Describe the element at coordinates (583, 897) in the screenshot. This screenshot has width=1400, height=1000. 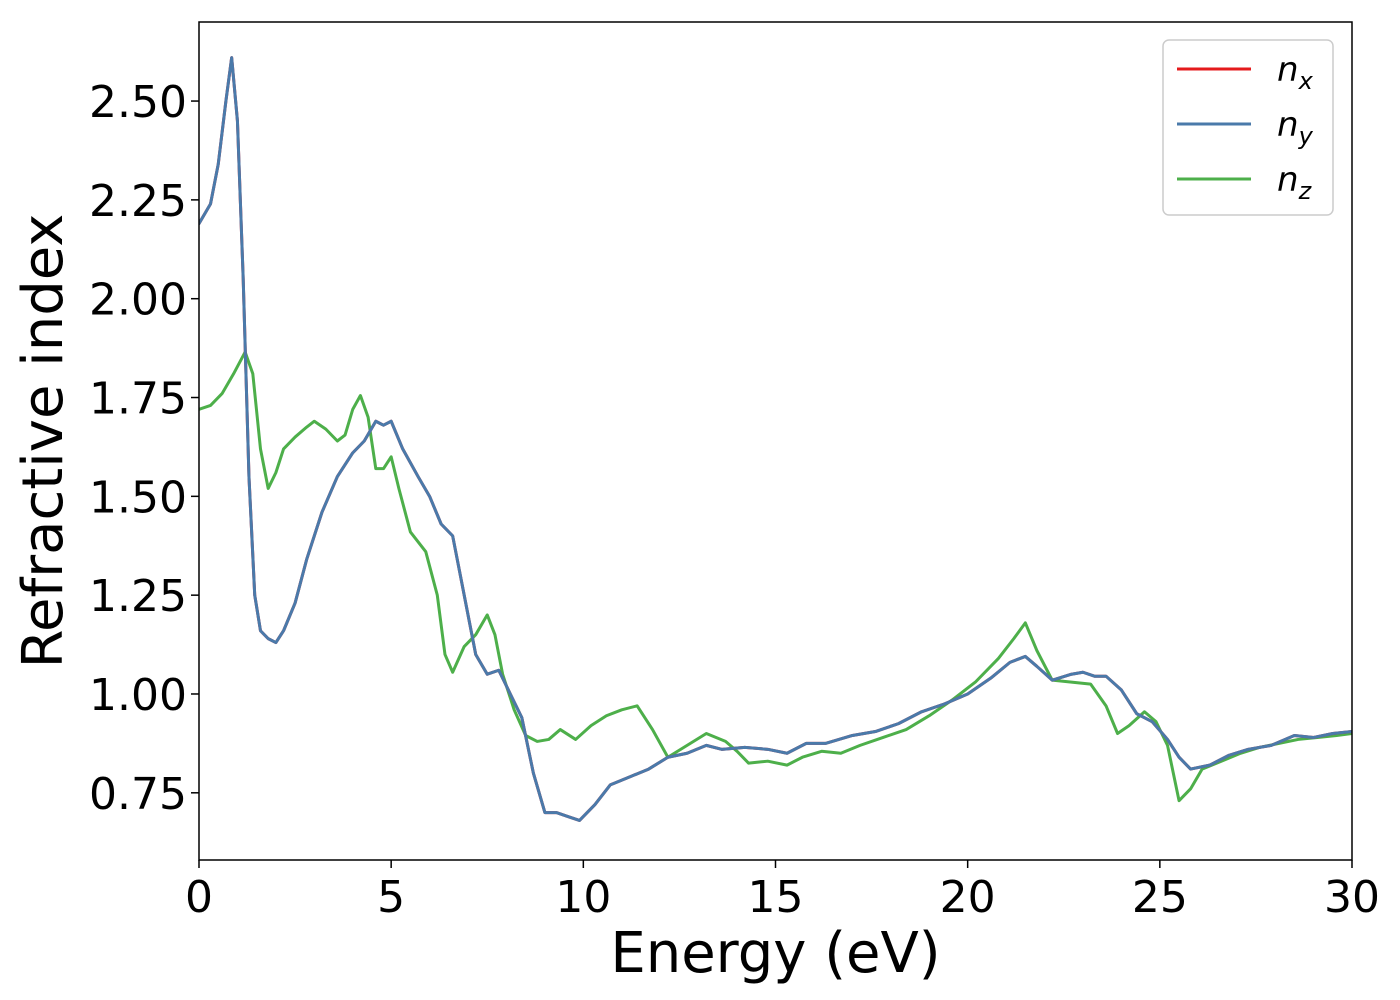
I see `x-tick-label: 10` at that location.